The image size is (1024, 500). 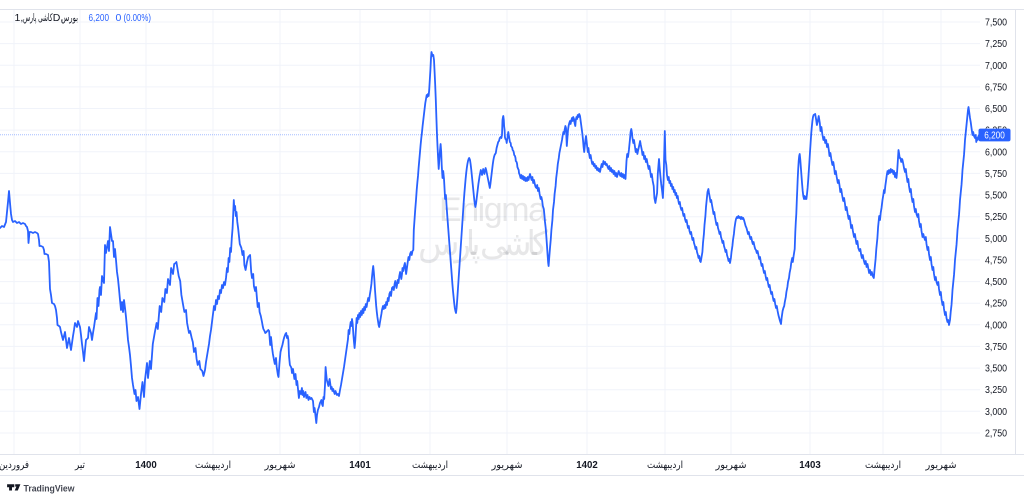 What do you see at coordinates (996, 325) in the screenshot?
I see `svg-text: 4,000` at bounding box center [996, 325].